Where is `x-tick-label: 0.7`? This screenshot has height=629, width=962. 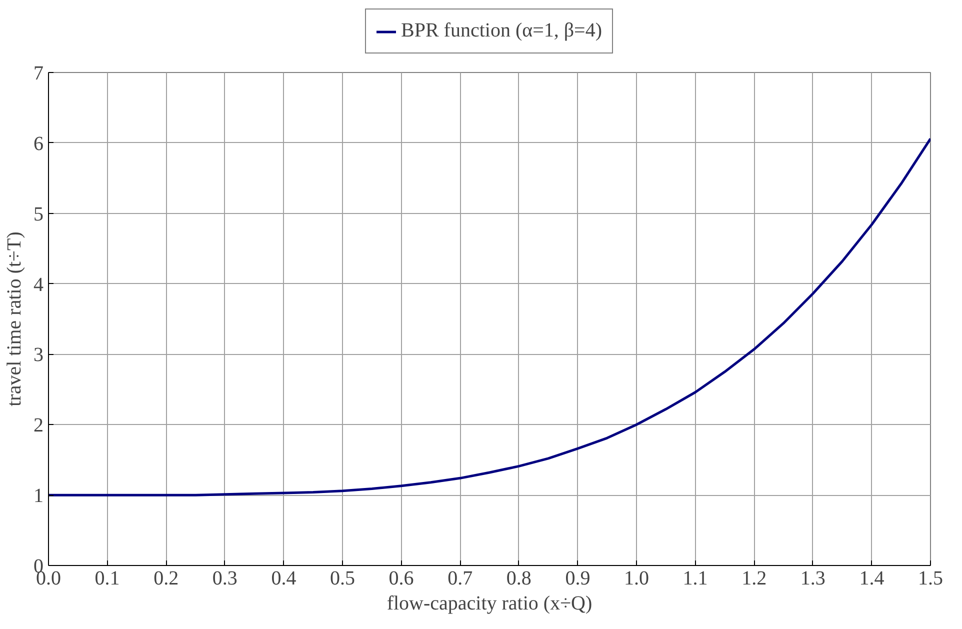 x-tick-label: 0.7 is located at coordinates (460, 579).